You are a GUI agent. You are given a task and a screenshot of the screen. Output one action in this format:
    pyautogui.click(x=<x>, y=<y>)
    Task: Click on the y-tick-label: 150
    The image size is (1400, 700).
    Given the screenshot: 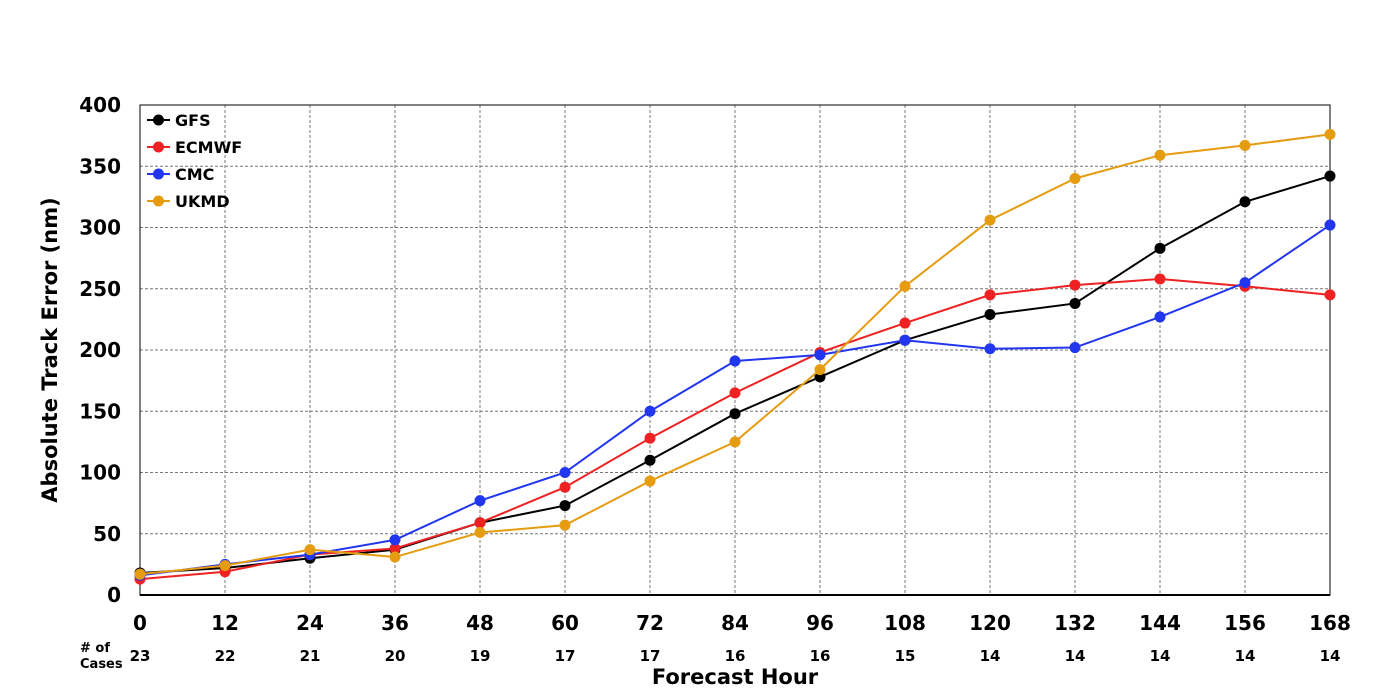 What is the action you would take?
    pyautogui.click(x=100, y=411)
    